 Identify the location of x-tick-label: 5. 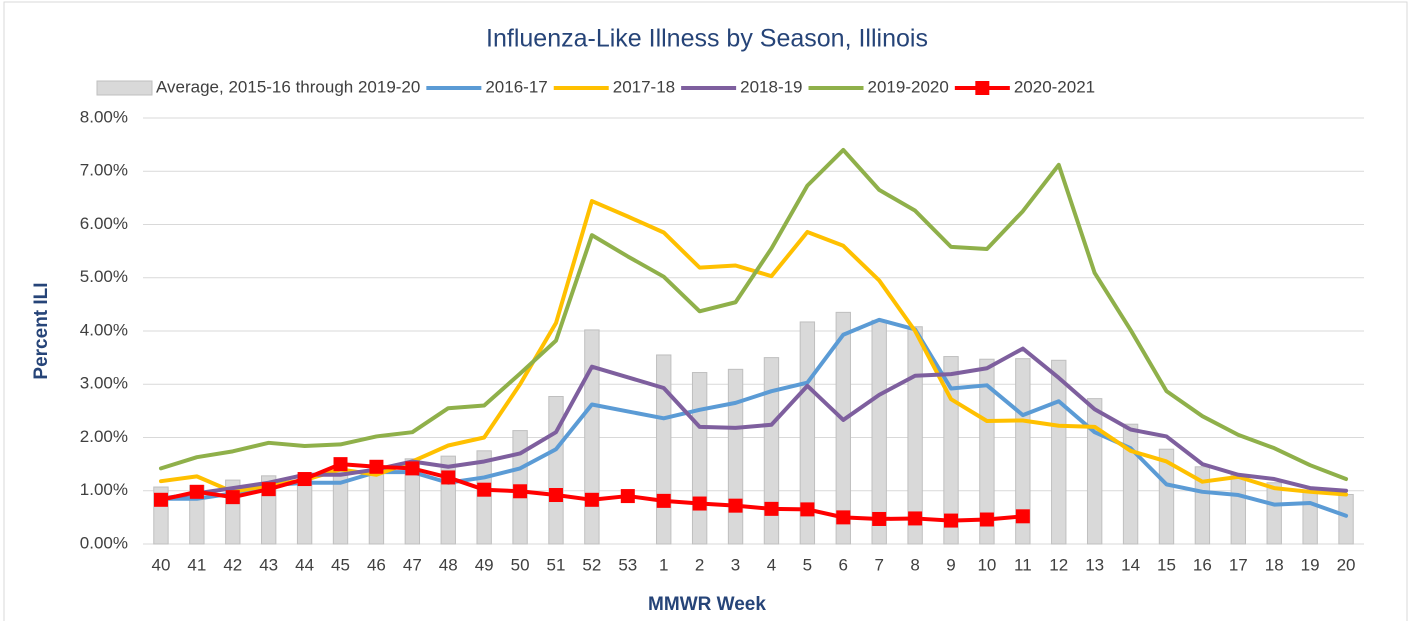
(807, 564).